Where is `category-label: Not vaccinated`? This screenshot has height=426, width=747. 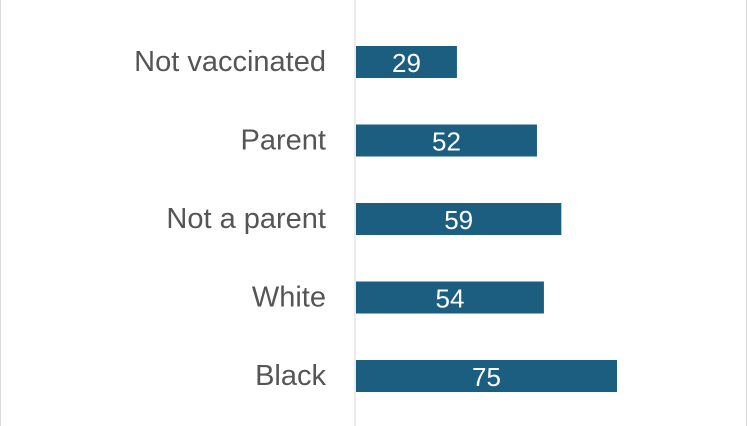
category-label: Not vaccinated is located at coordinates (230, 62).